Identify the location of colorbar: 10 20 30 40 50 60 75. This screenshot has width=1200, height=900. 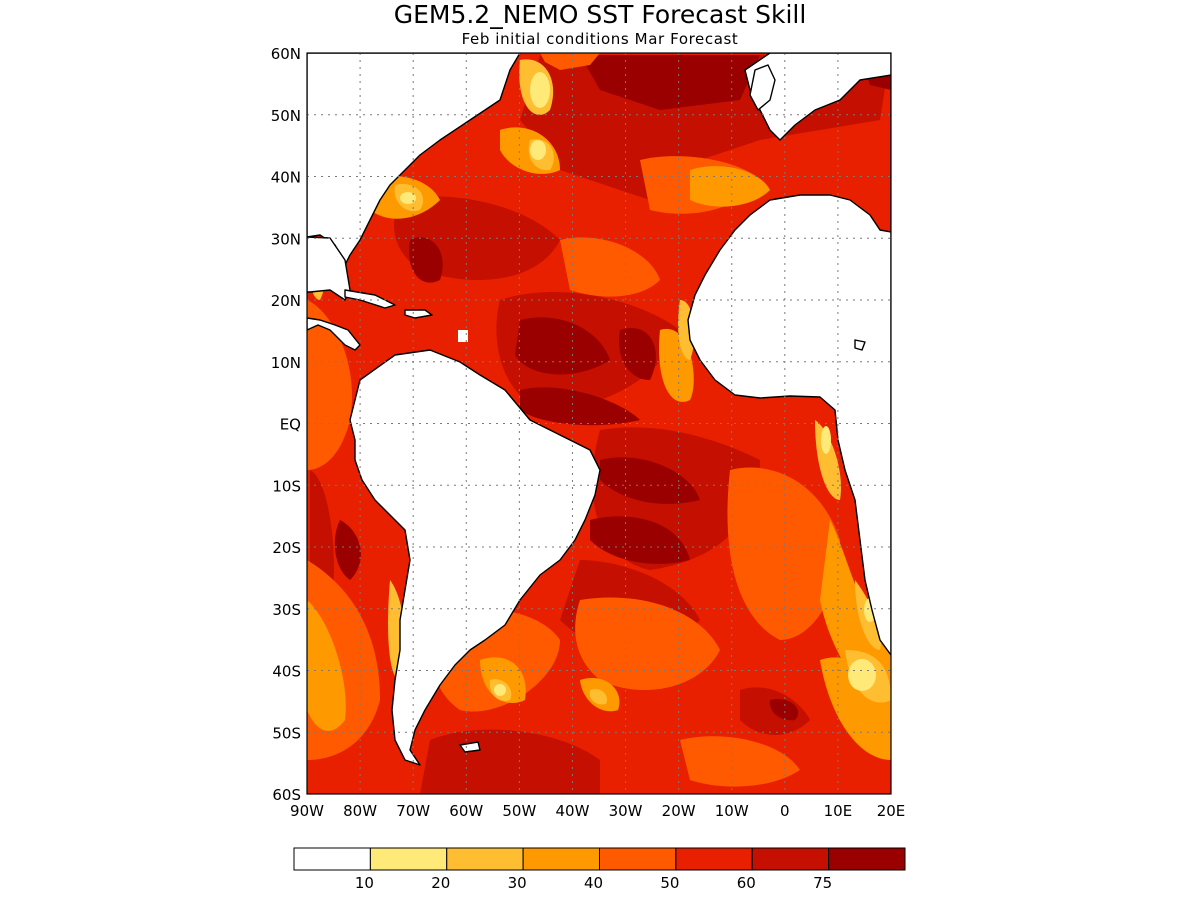
(599, 869).